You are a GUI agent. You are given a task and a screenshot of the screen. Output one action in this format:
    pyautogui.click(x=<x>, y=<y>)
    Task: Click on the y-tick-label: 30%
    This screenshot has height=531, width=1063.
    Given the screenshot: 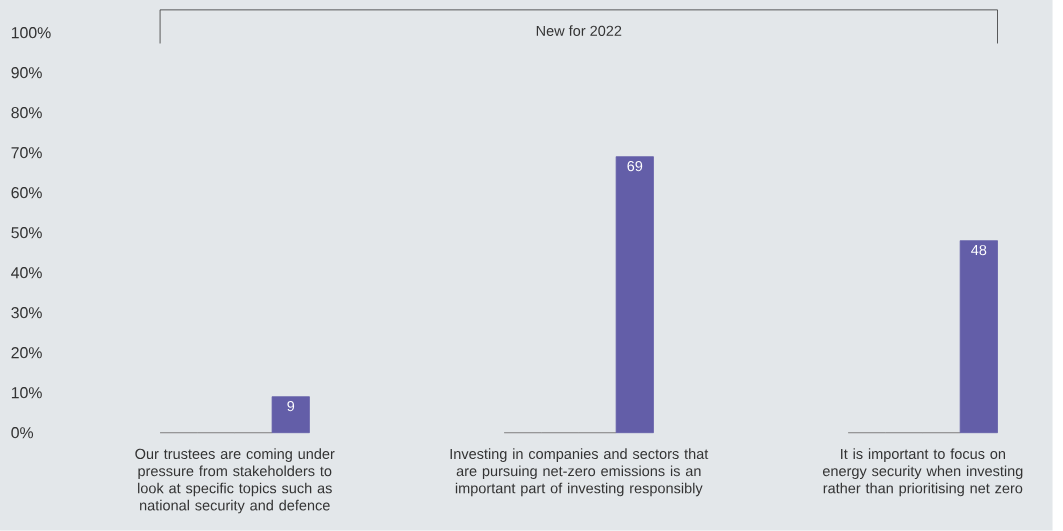 What is the action you would take?
    pyautogui.click(x=26, y=313)
    